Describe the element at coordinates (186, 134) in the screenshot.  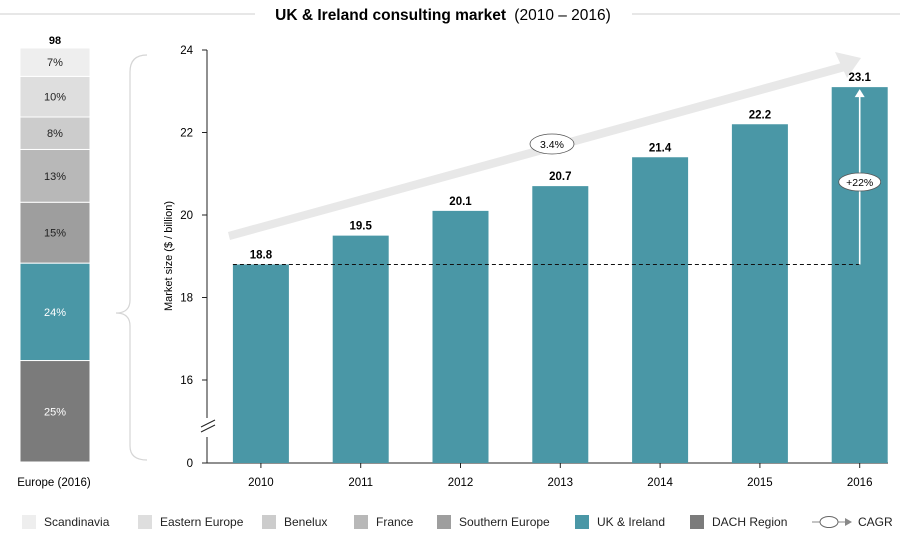
I see `y-tick-label-22: 22` at that location.